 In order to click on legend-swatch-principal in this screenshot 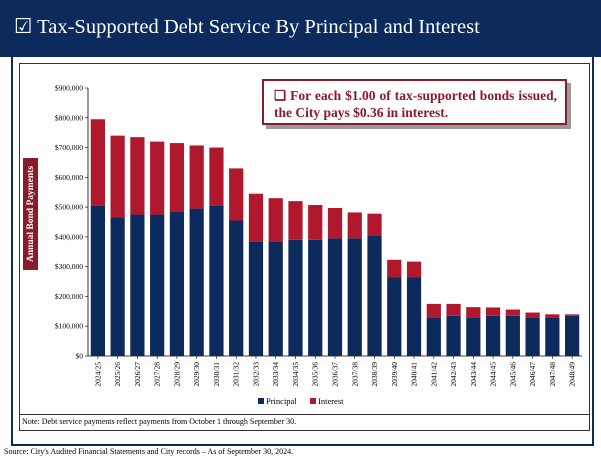, I will do `click(261, 401)`.